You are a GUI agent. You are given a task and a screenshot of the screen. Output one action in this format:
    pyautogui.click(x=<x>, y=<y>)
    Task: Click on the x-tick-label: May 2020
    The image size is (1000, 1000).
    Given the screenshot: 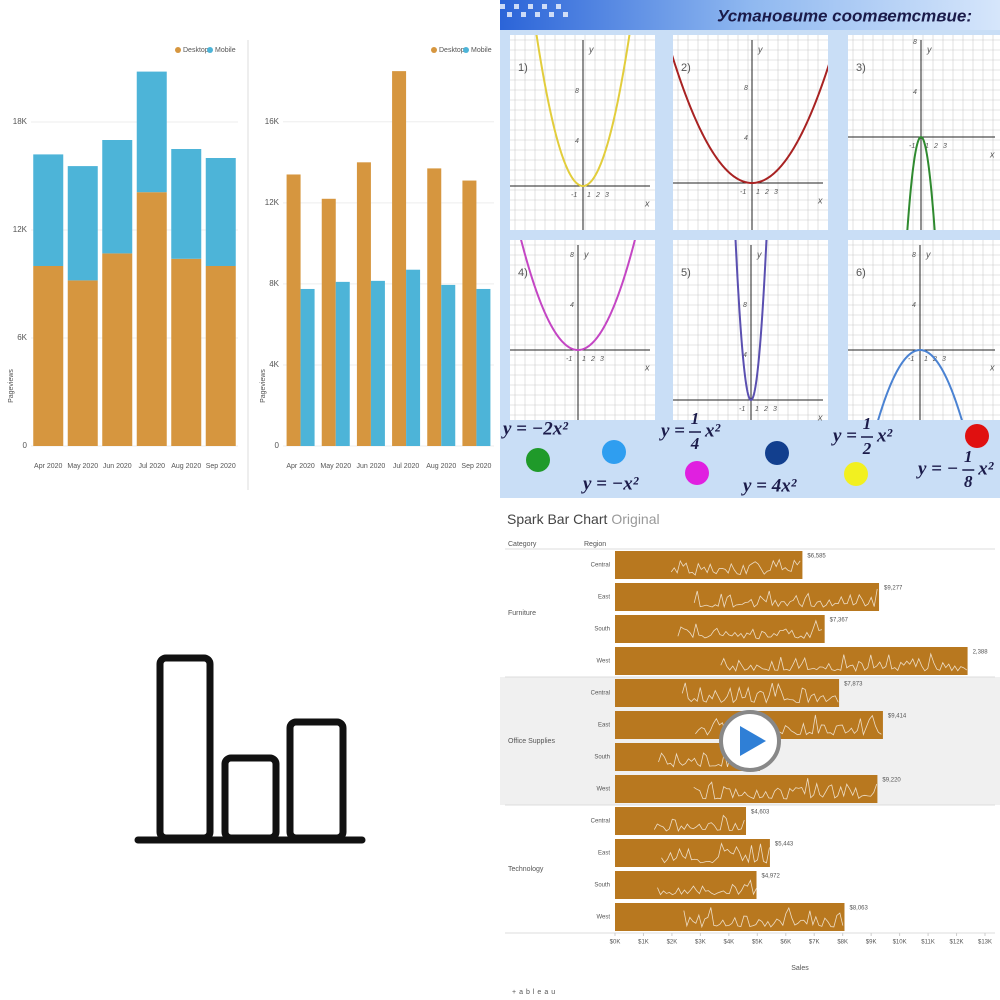 What is the action you would take?
    pyautogui.click(x=82, y=466)
    